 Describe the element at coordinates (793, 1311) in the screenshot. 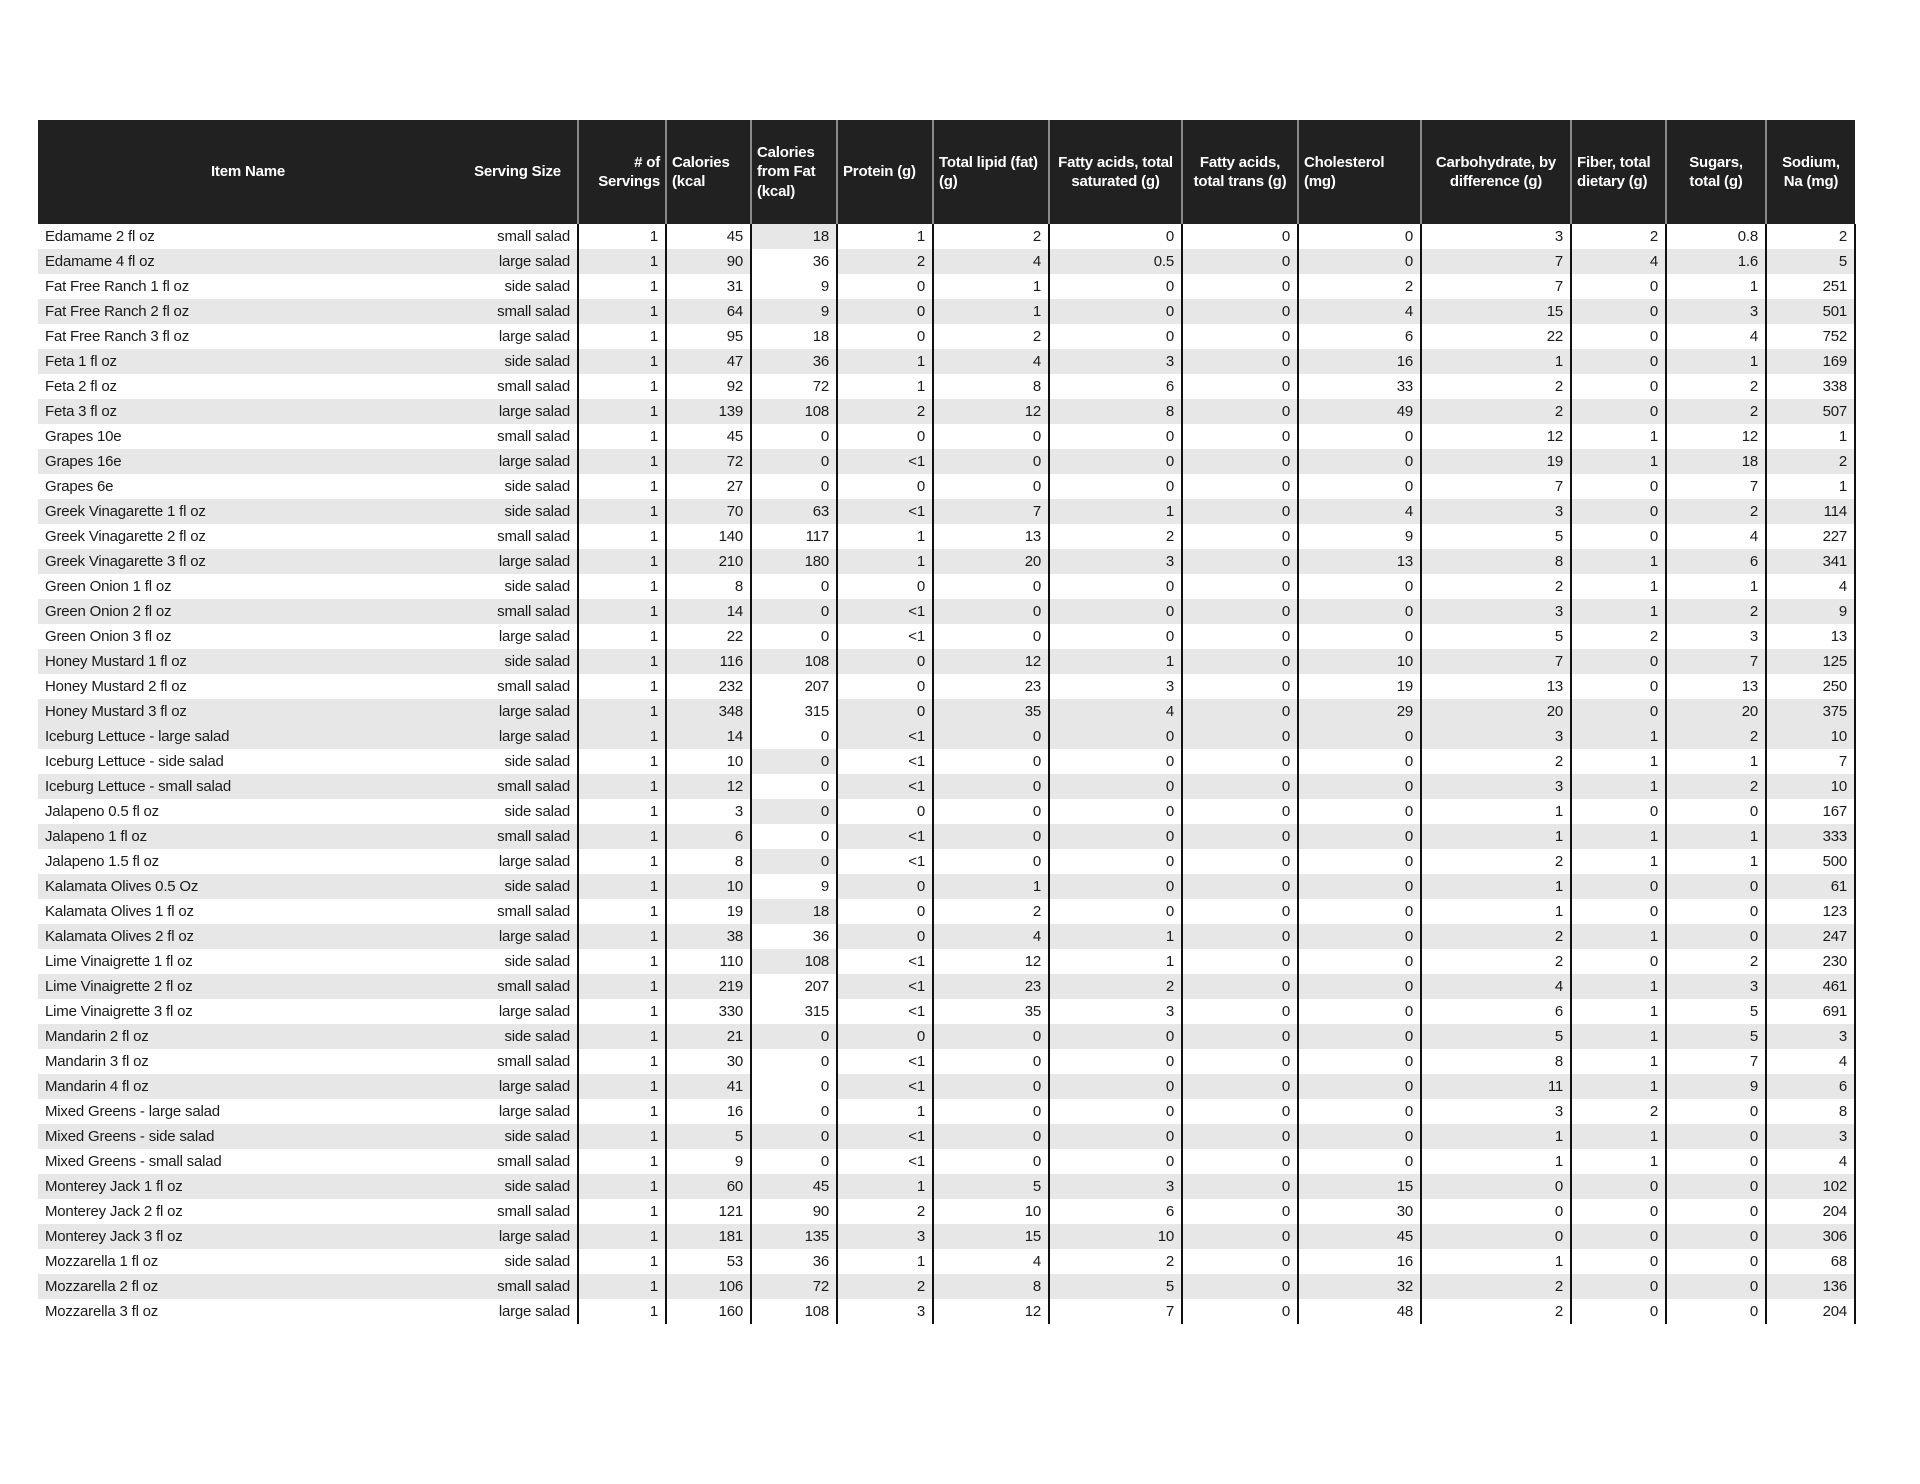

I see `cell-calfat: 108` at that location.